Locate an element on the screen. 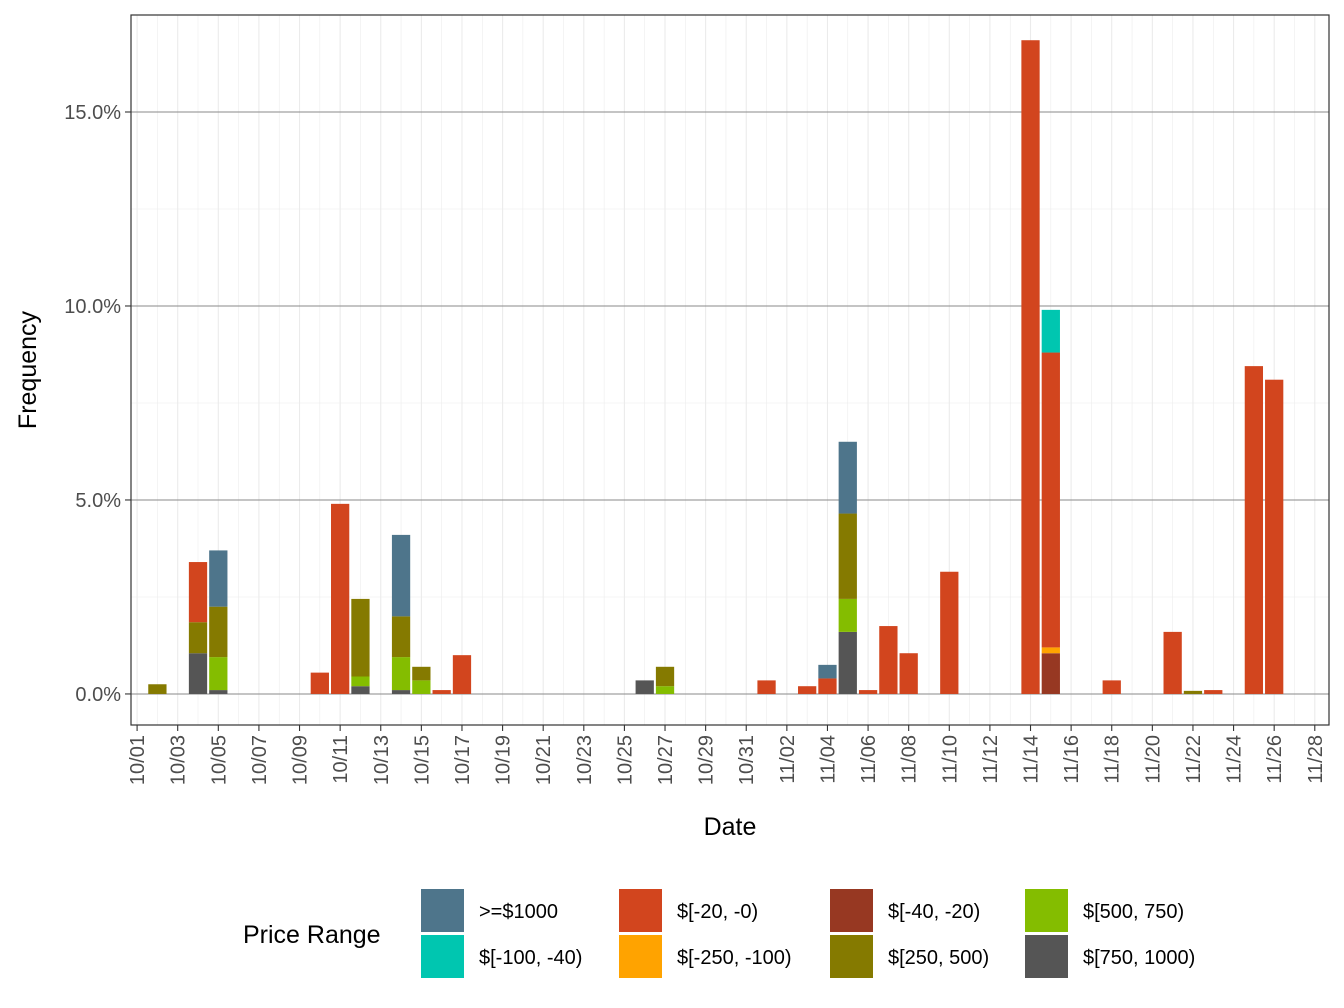  x-tick-label: 10/01 is located at coordinates (138, 760).